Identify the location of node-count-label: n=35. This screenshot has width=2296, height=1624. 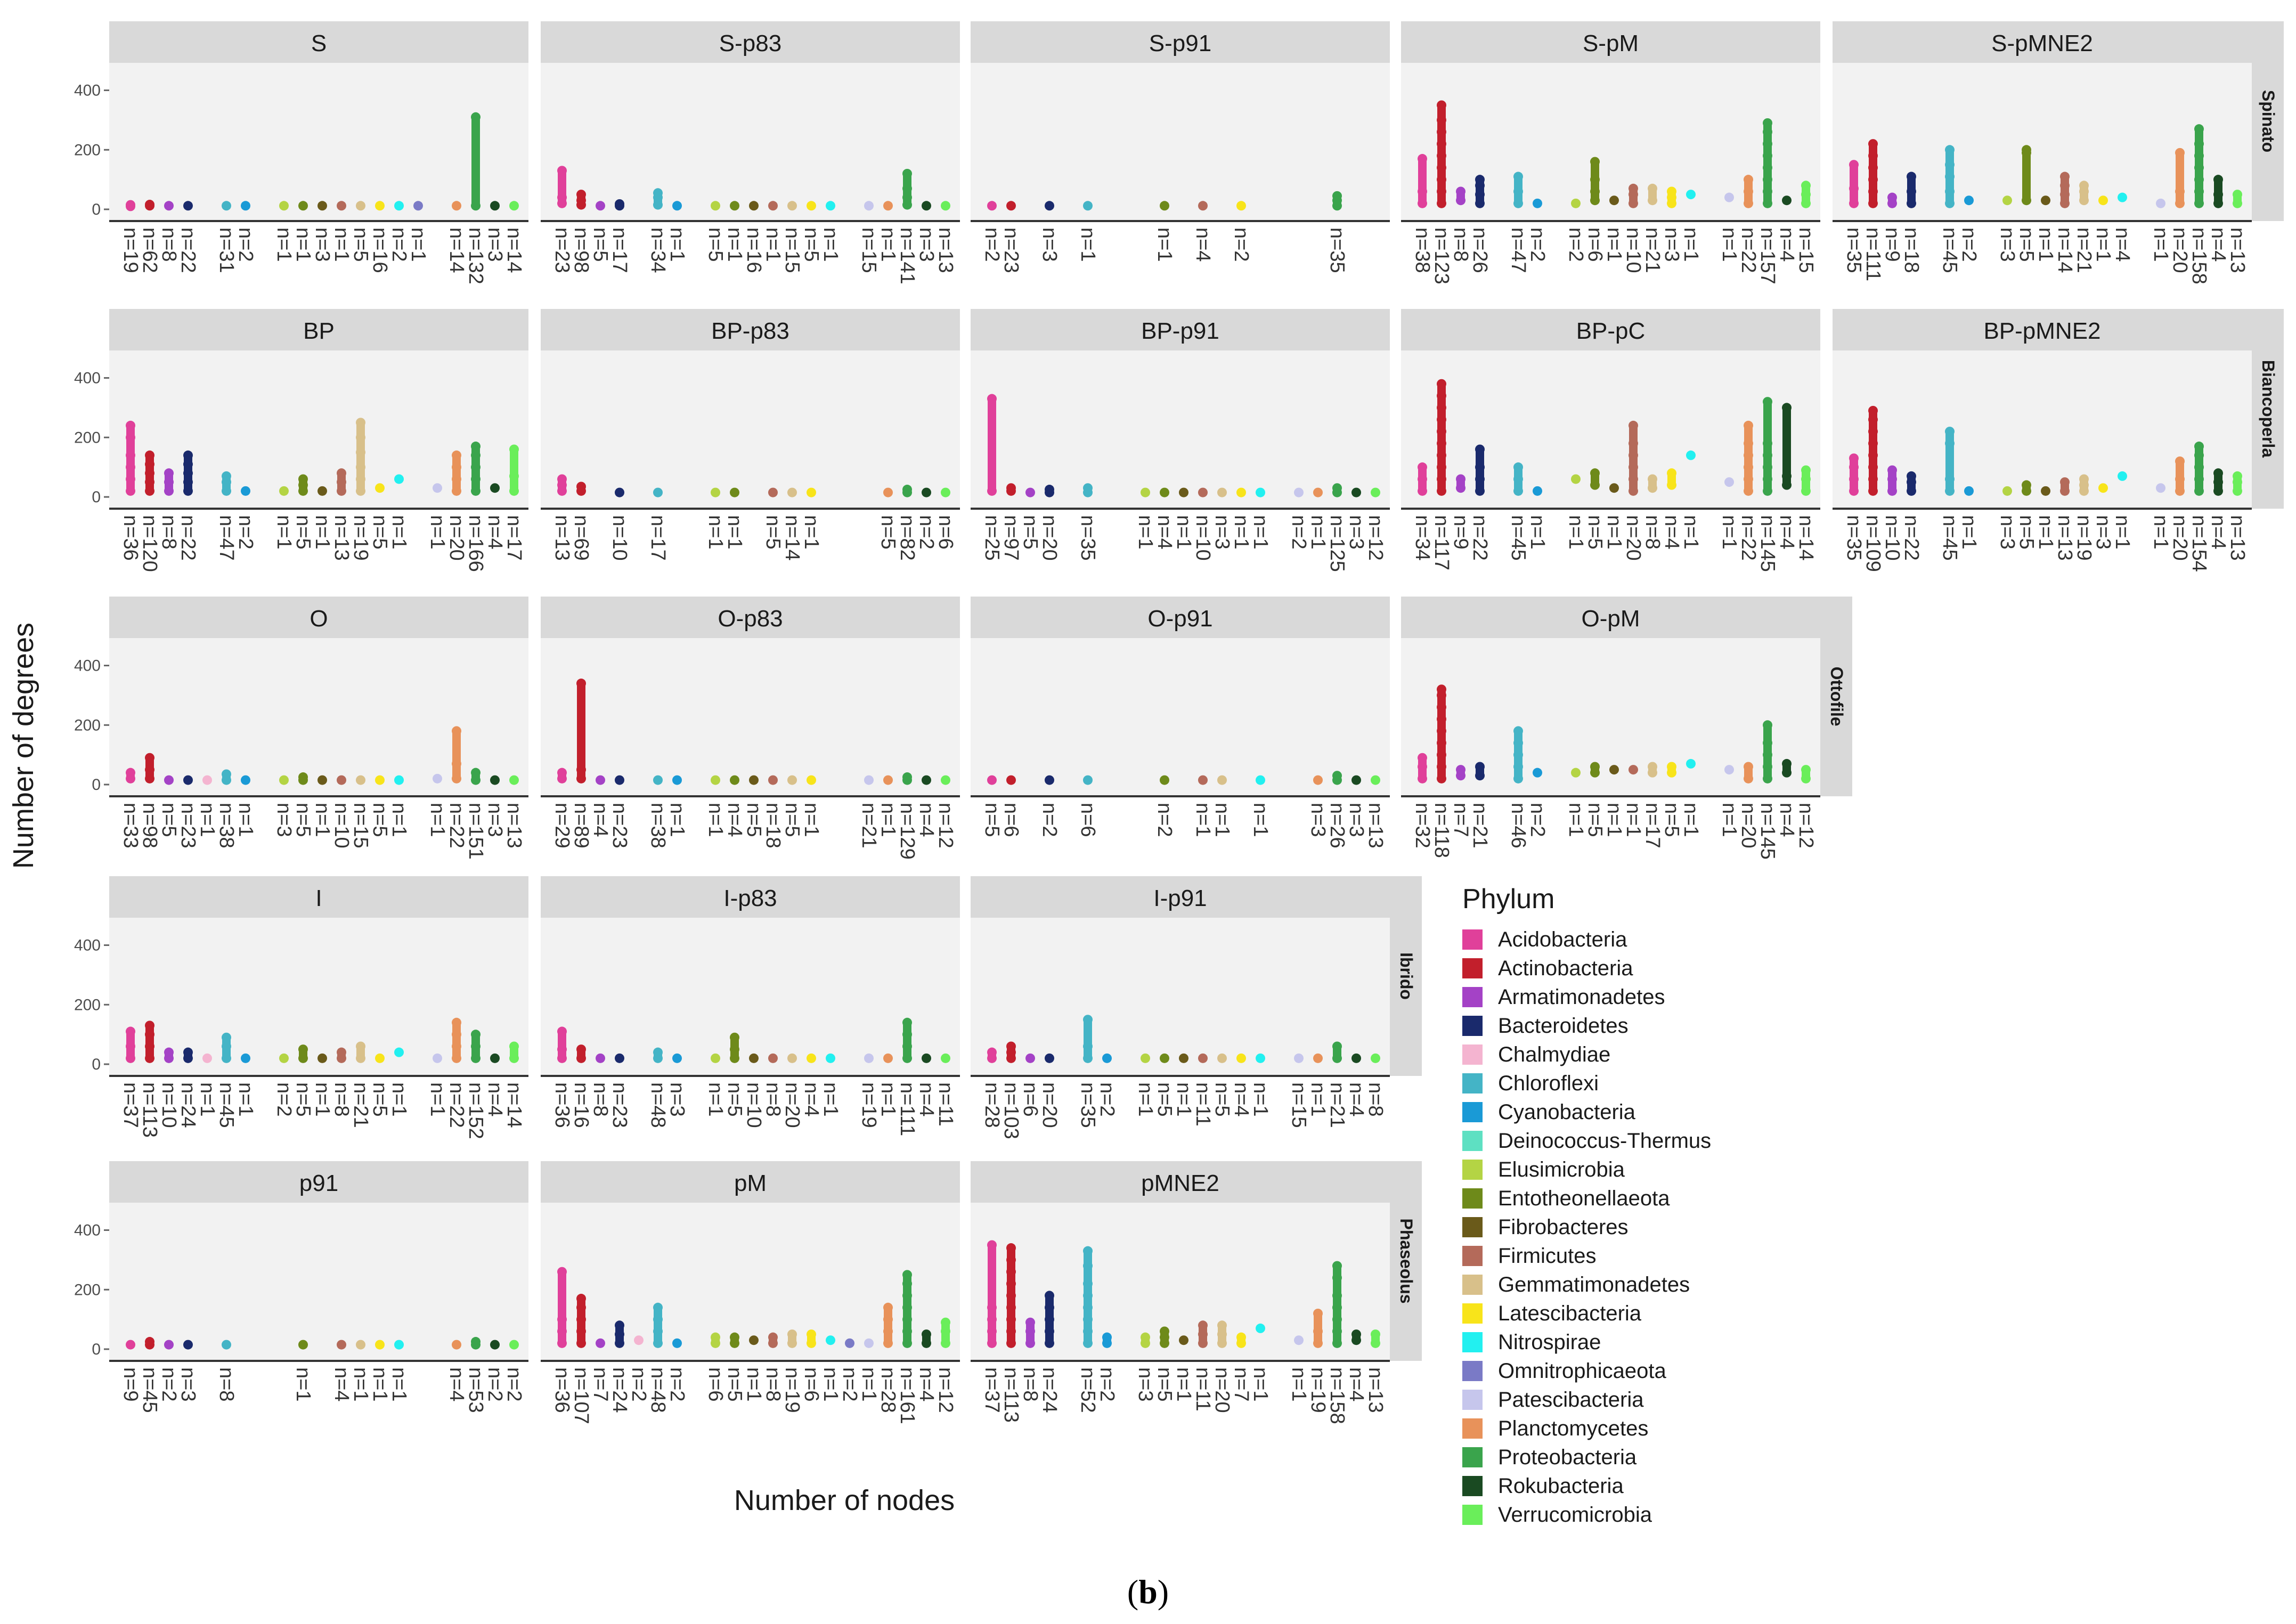
(1854, 538).